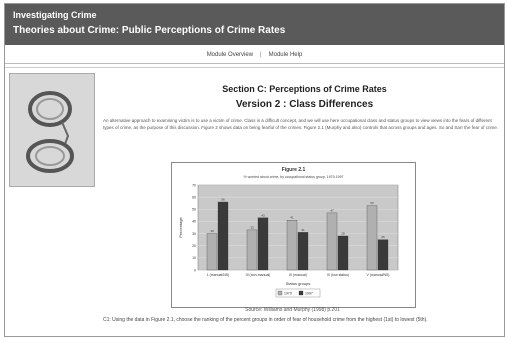 The image size is (507, 338). I want to click on x-tick-label: IV (low status), so click(338, 275).